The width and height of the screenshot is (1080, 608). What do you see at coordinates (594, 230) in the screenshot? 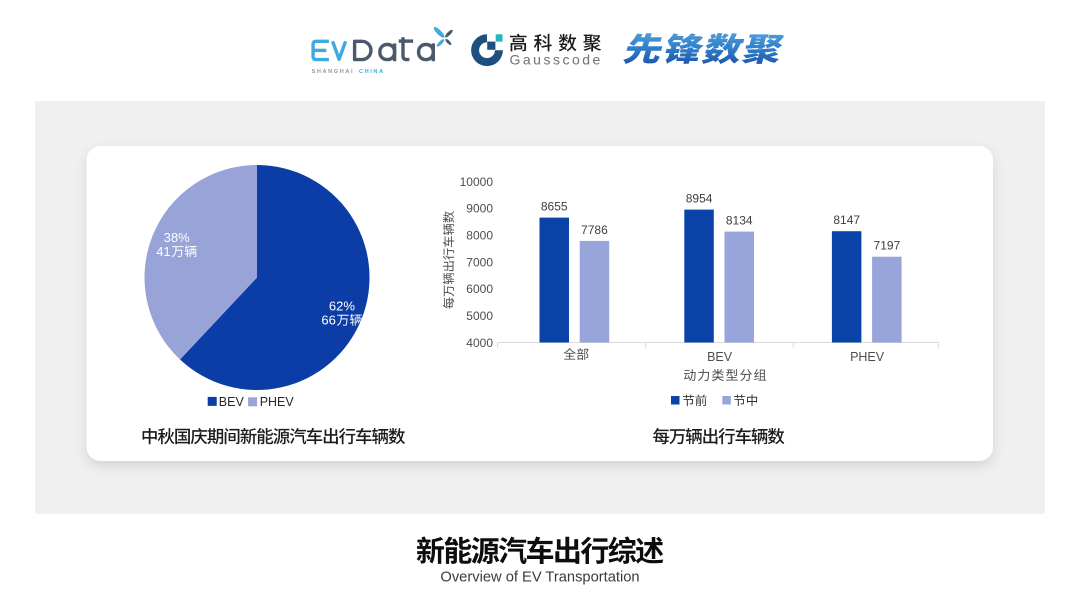
I see `svg-text: 7786` at bounding box center [594, 230].